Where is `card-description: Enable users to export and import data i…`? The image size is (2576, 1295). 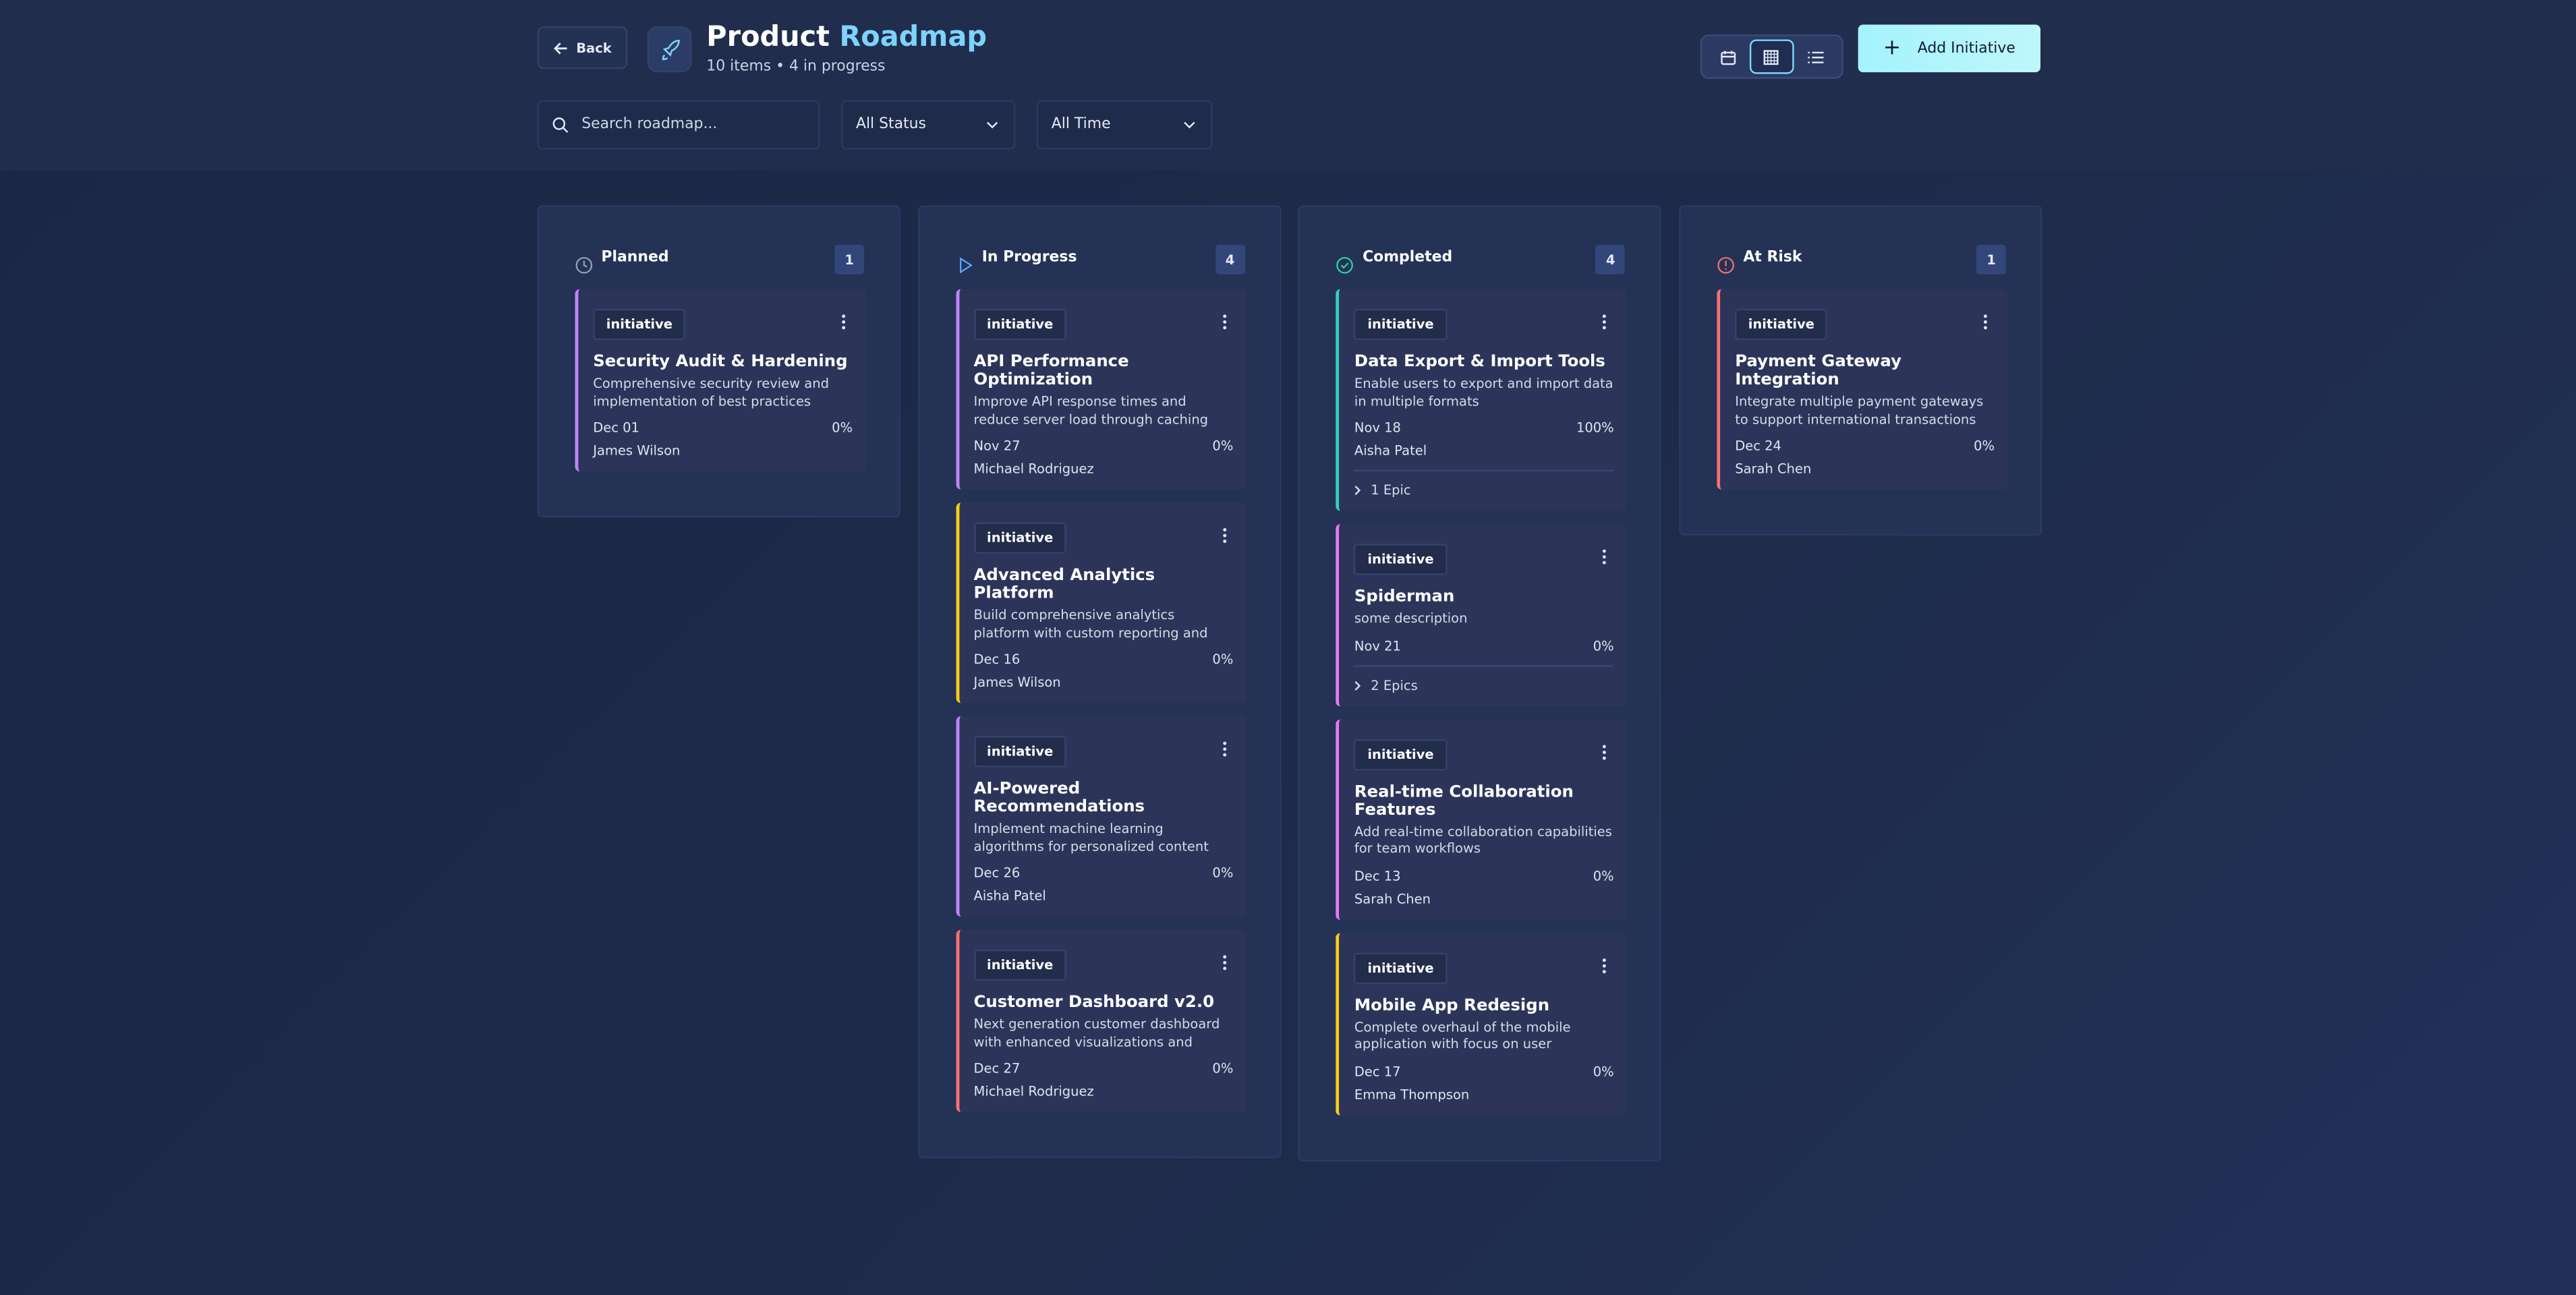 card-description: Enable users to export and import data i… is located at coordinates (1483, 392).